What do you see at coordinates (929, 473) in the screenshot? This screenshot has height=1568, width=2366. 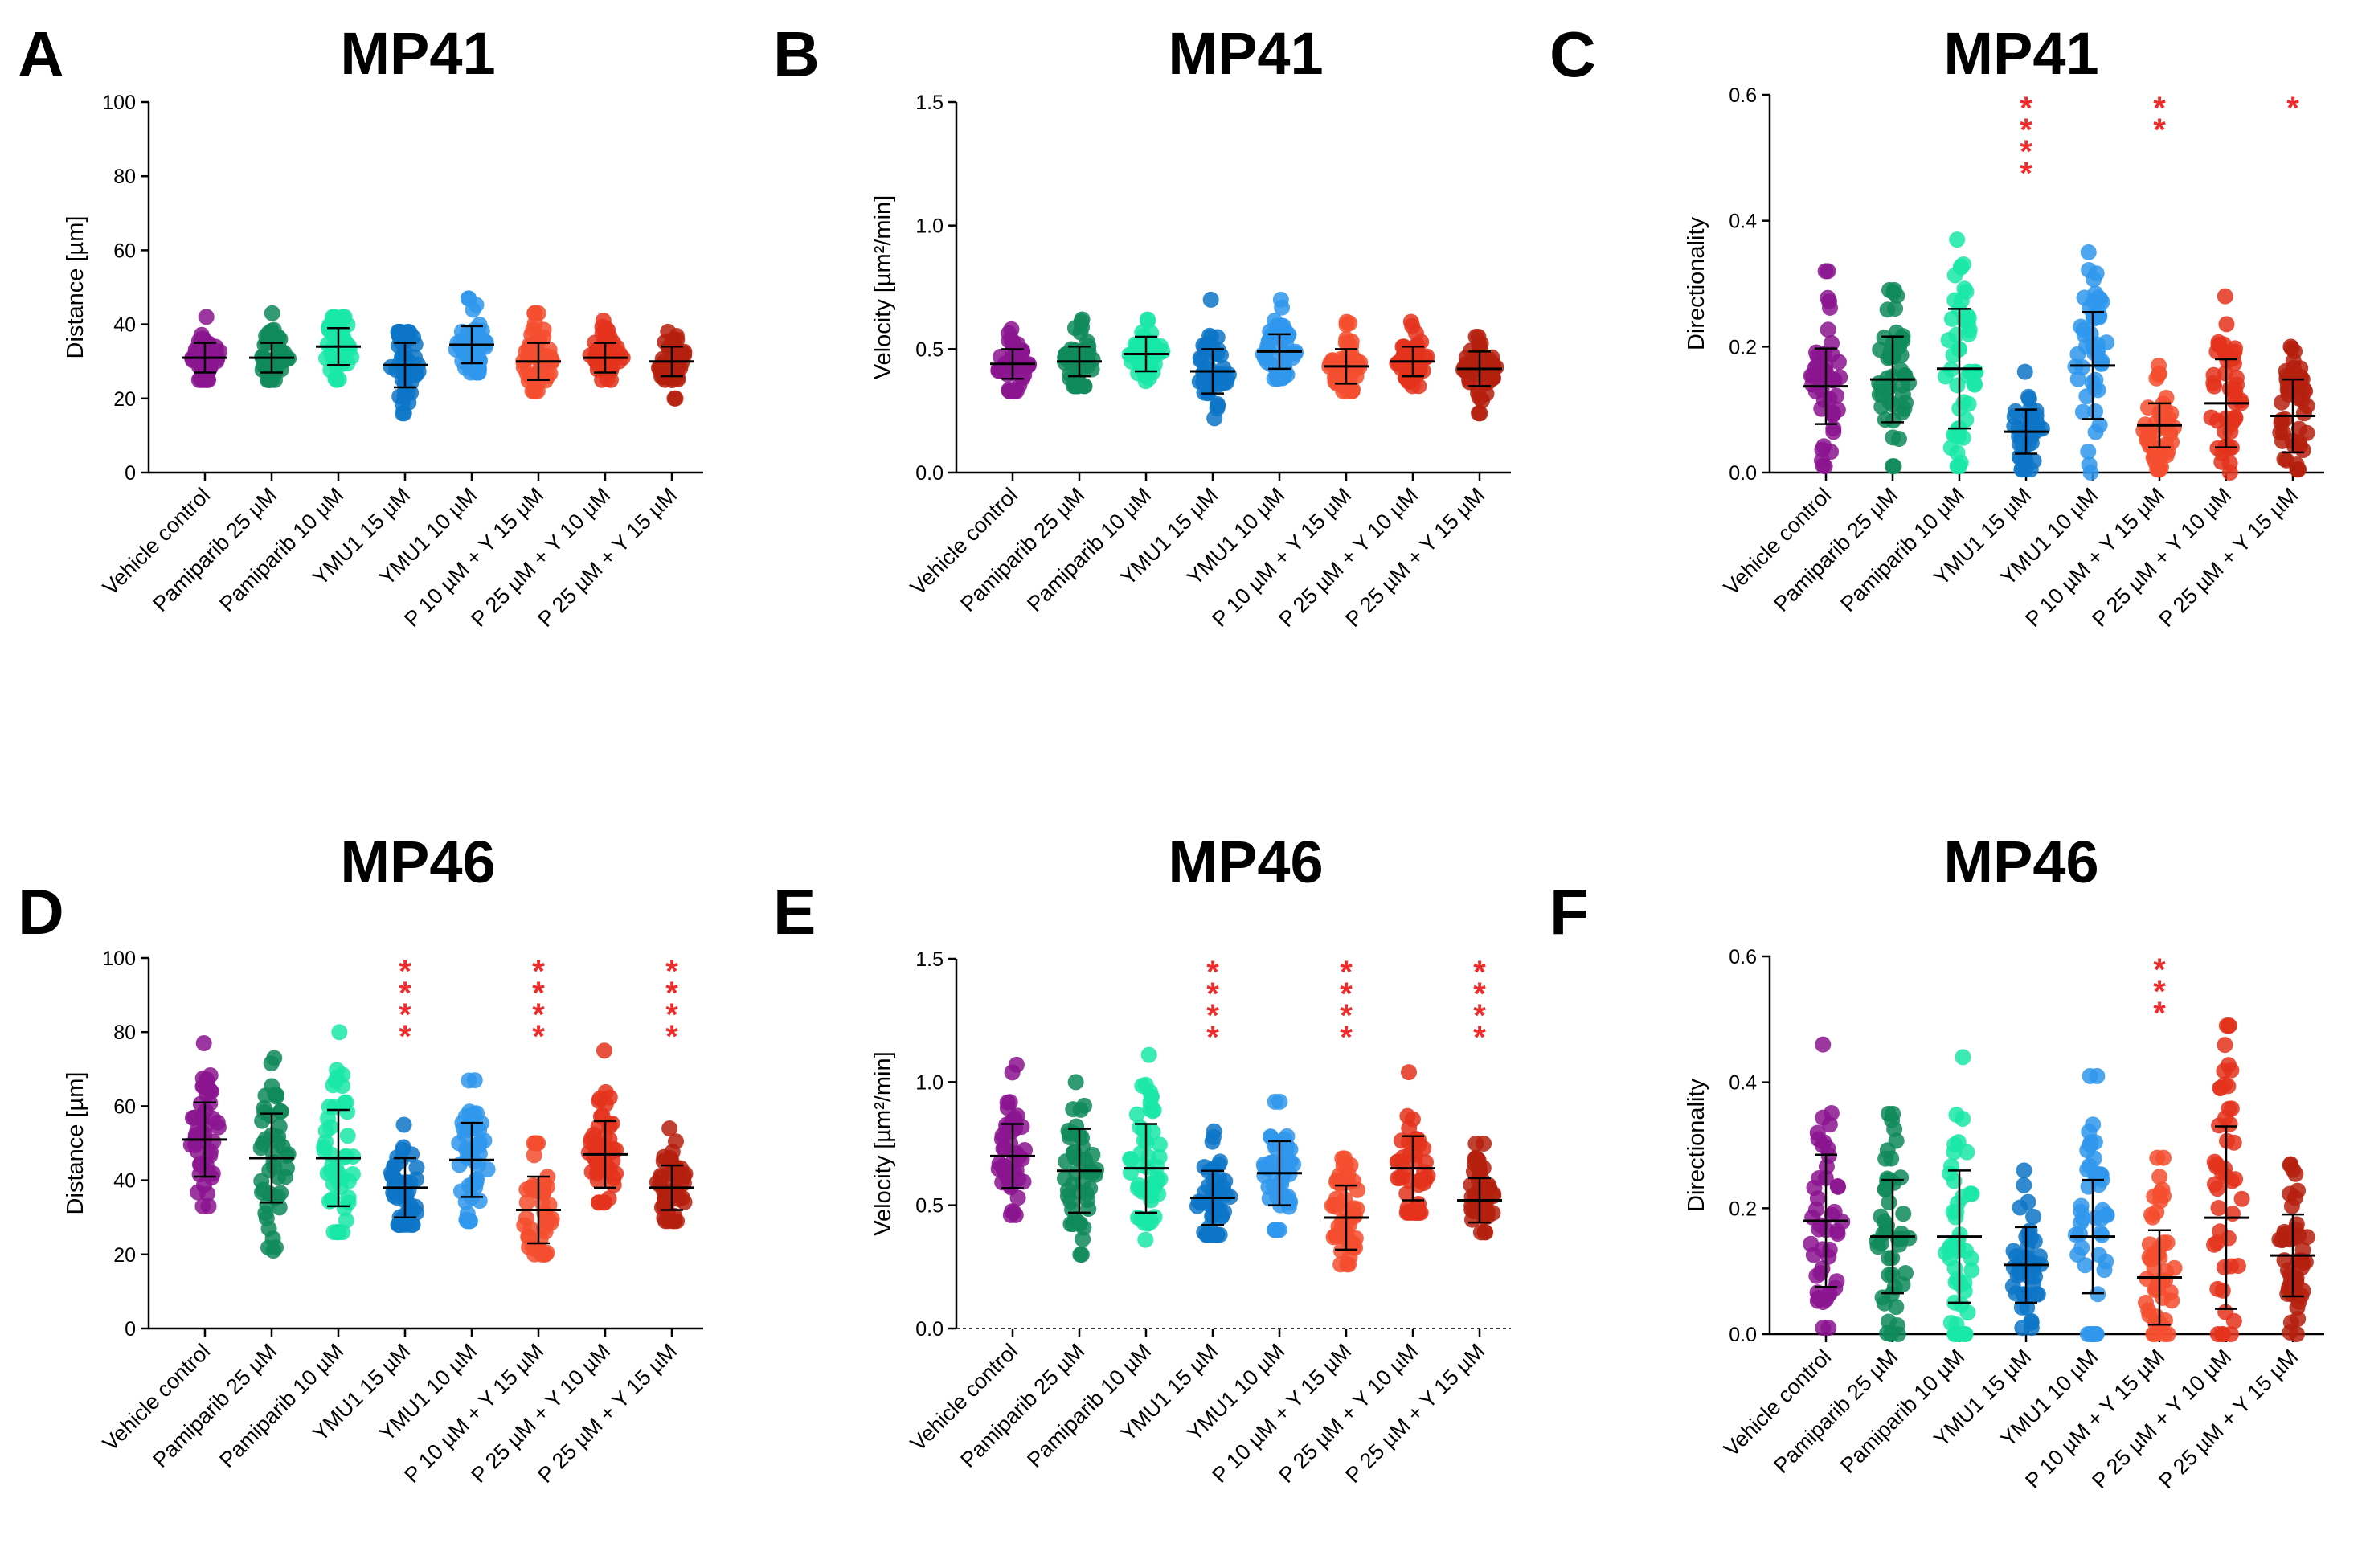 I see `y-tick-label: 0.0` at bounding box center [929, 473].